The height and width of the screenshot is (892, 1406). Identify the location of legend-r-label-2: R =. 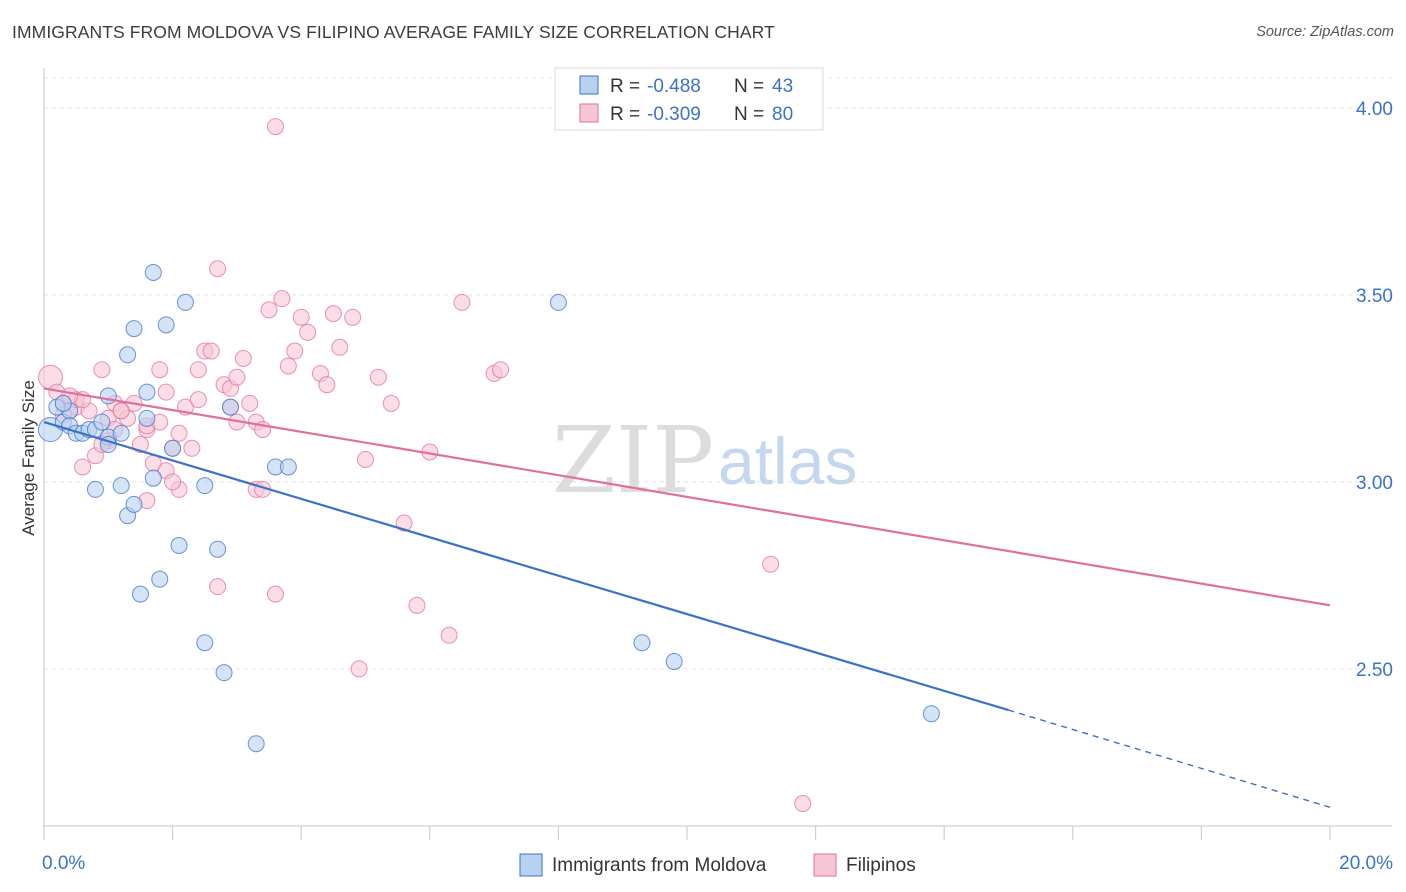
(625, 114).